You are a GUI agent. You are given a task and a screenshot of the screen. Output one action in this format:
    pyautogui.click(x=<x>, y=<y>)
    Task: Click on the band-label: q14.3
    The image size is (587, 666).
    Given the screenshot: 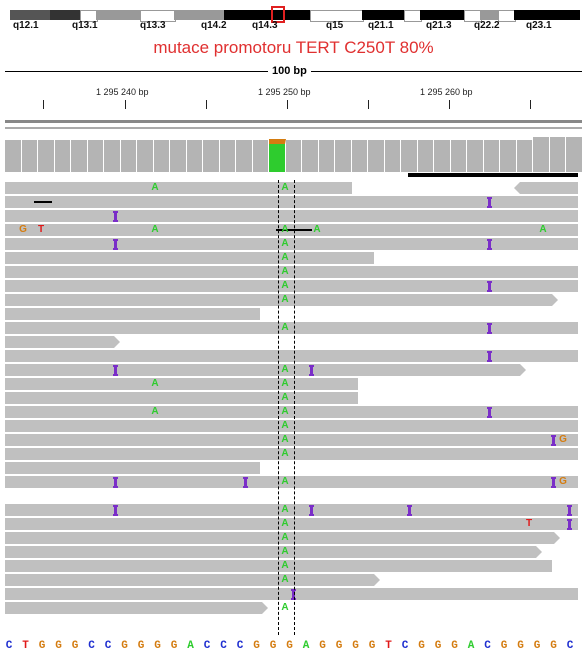 What is the action you would take?
    pyautogui.click(x=265, y=25)
    